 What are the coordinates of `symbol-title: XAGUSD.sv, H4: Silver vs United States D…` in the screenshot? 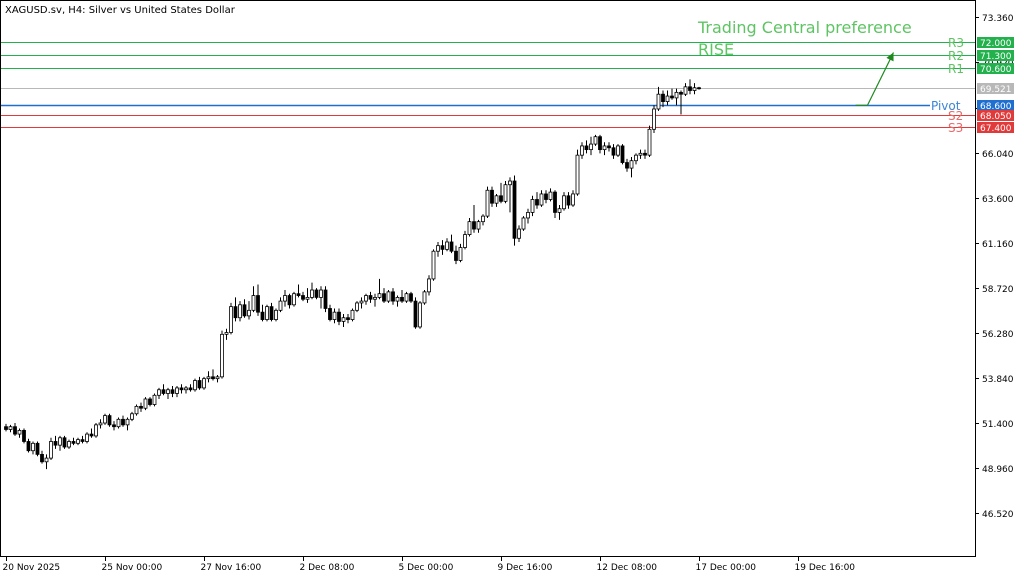 It's located at (120, 10).